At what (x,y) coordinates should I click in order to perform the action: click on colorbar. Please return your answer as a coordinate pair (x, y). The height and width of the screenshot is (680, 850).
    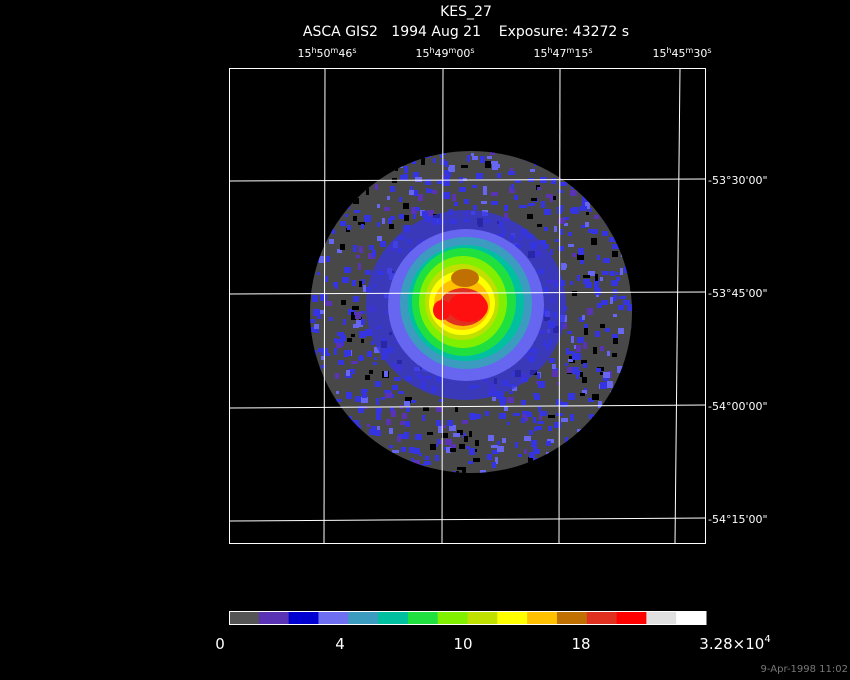
    Looking at the image, I should click on (468, 618).